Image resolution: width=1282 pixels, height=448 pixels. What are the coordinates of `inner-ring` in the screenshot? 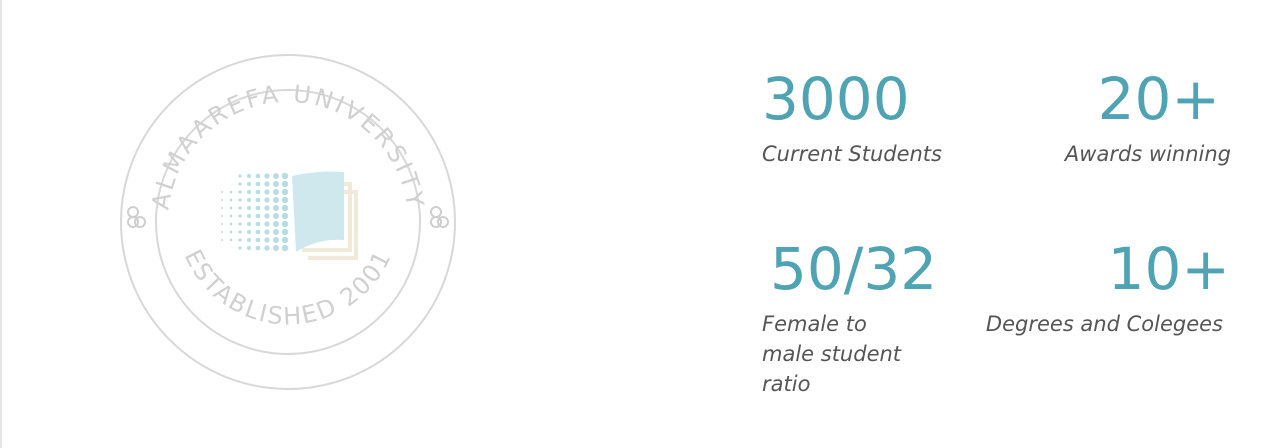 It's located at (288, 222).